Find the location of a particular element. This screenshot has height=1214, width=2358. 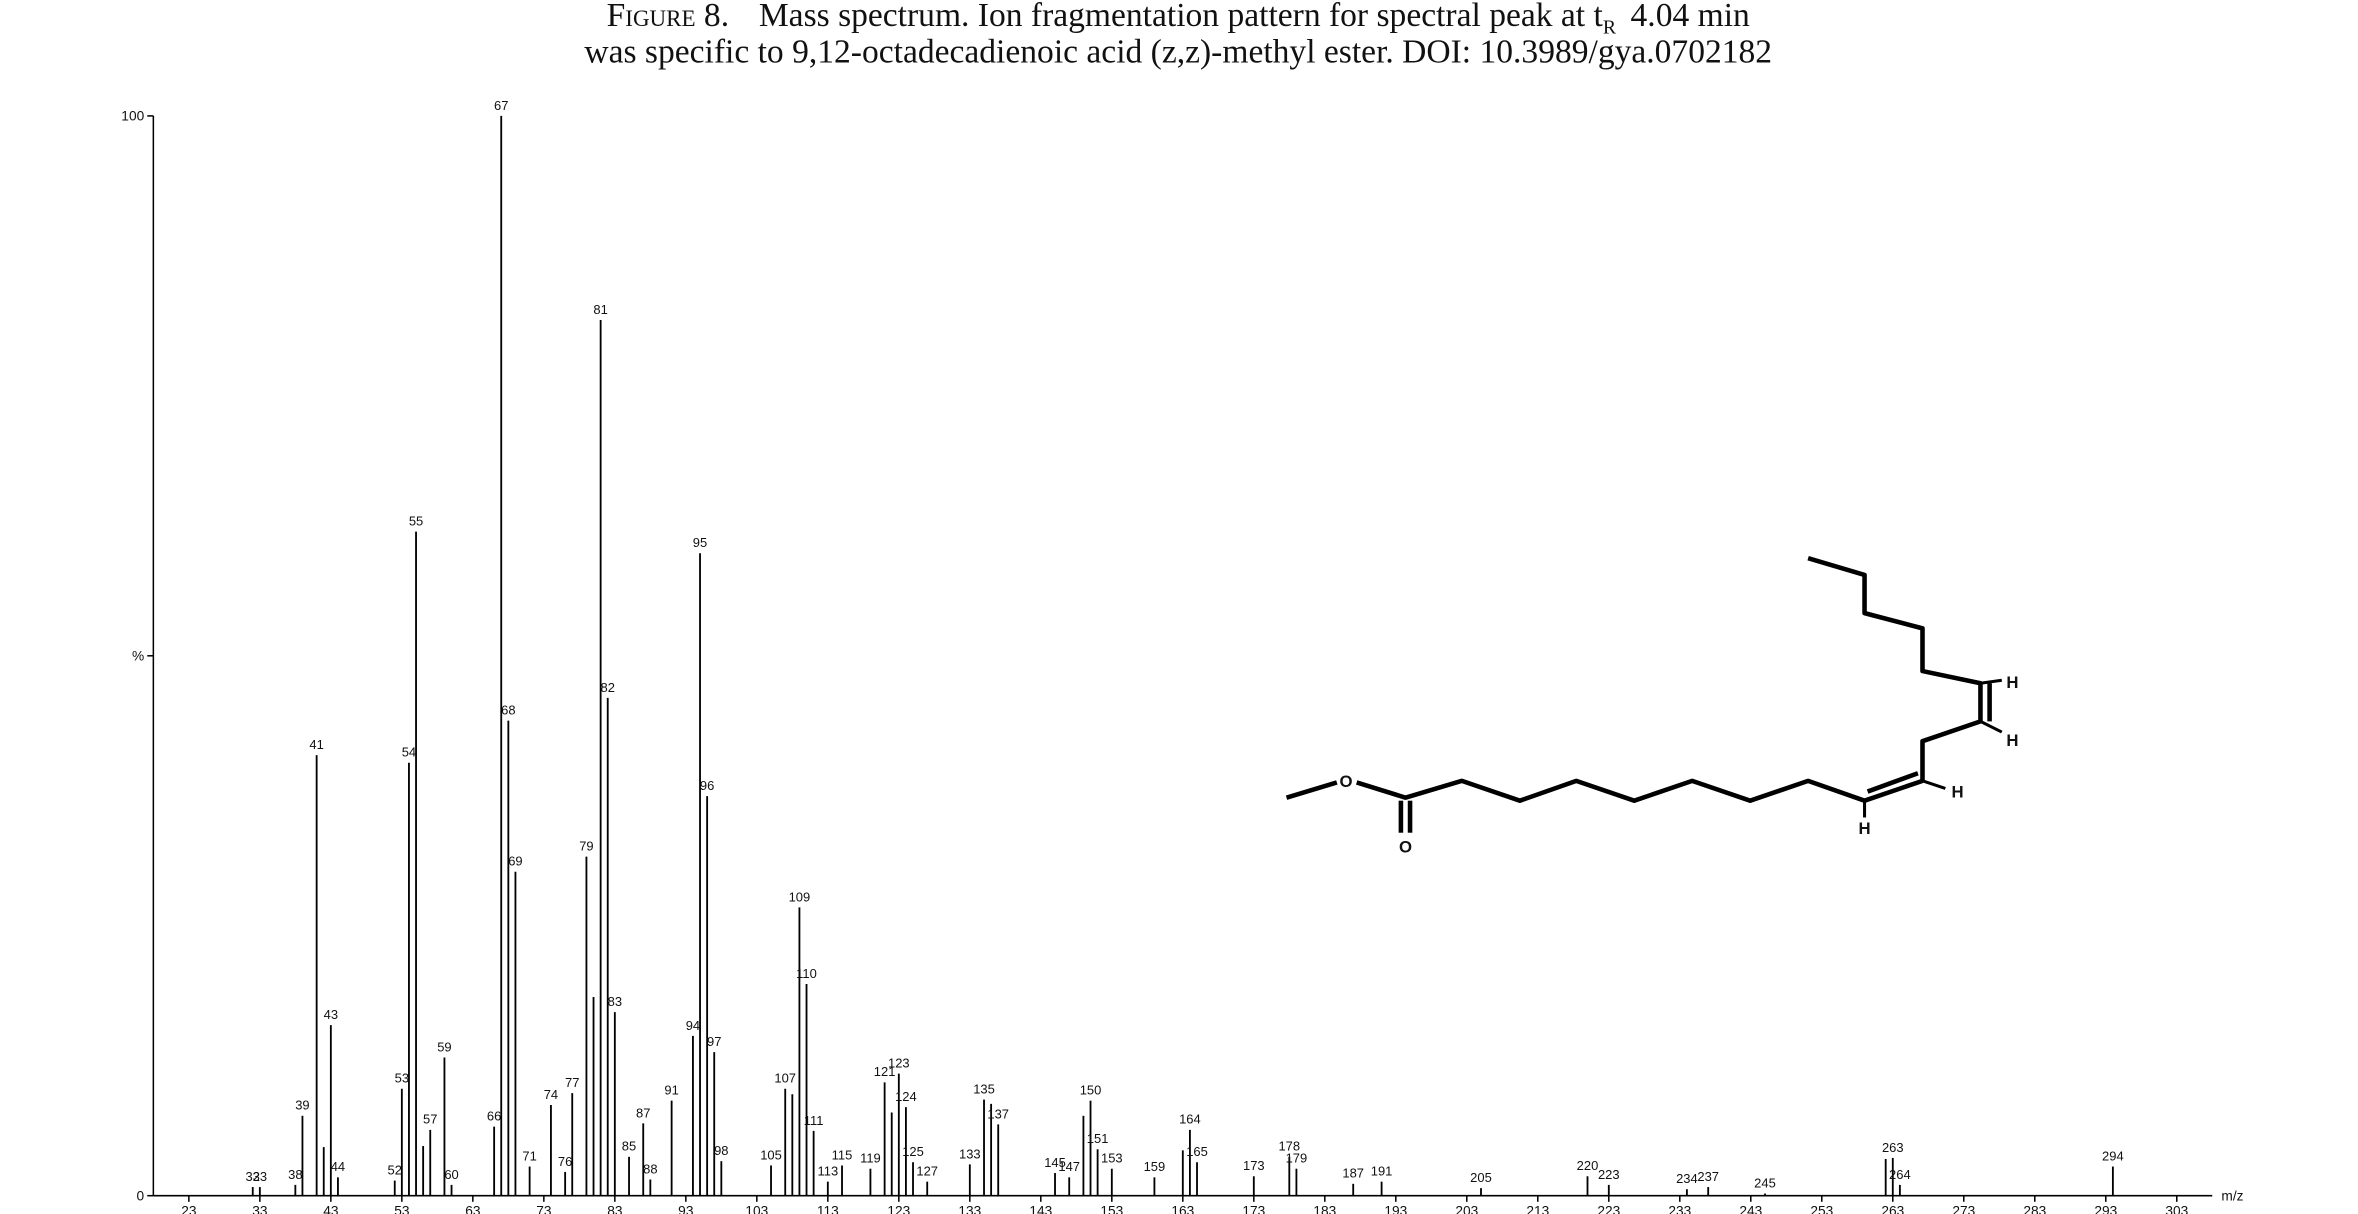

peak-label: 41 is located at coordinates (316, 744).